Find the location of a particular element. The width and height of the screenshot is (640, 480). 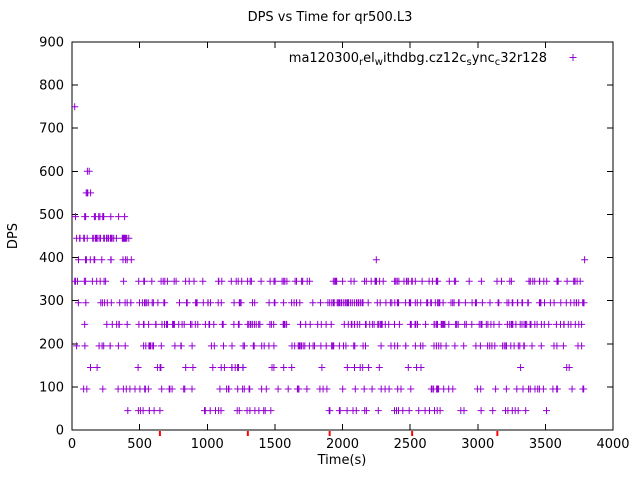

y-axis-label: DPS is located at coordinates (13, 236).